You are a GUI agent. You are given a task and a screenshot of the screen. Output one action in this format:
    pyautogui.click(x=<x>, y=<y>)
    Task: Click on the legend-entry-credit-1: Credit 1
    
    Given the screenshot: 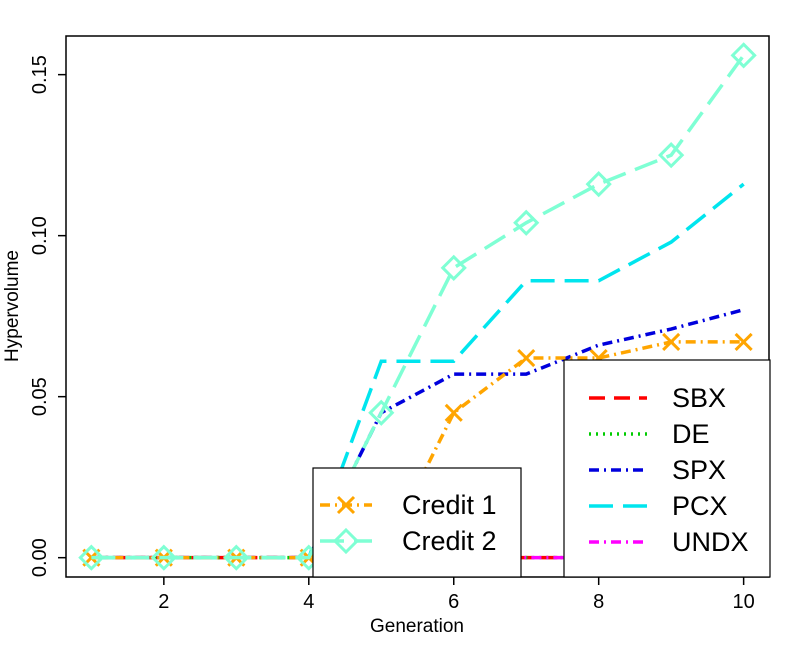 What is the action you would take?
    pyautogui.click(x=408, y=505)
    